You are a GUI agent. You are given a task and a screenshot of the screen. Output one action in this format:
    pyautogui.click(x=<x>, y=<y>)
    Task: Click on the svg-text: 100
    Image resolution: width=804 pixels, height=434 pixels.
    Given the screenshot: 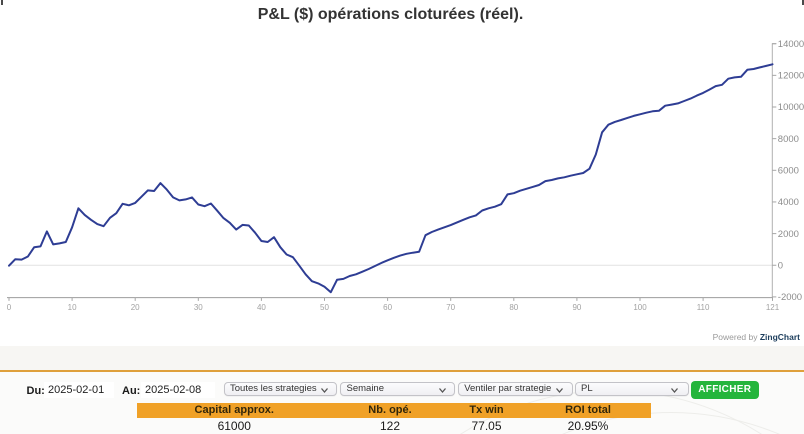 What is the action you would take?
    pyautogui.click(x=640, y=307)
    